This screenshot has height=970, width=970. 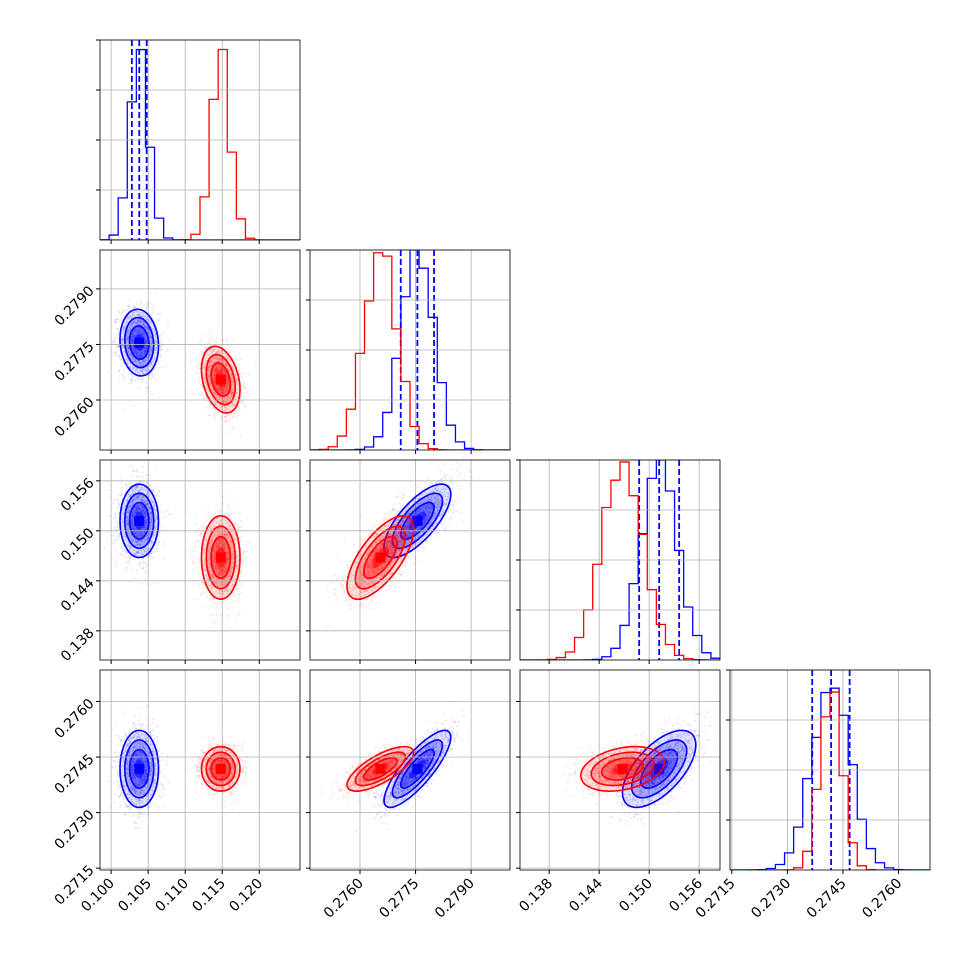 What do you see at coordinates (139, 342) in the screenshot?
I see `density-peak-blue` at bounding box center [139, 342].